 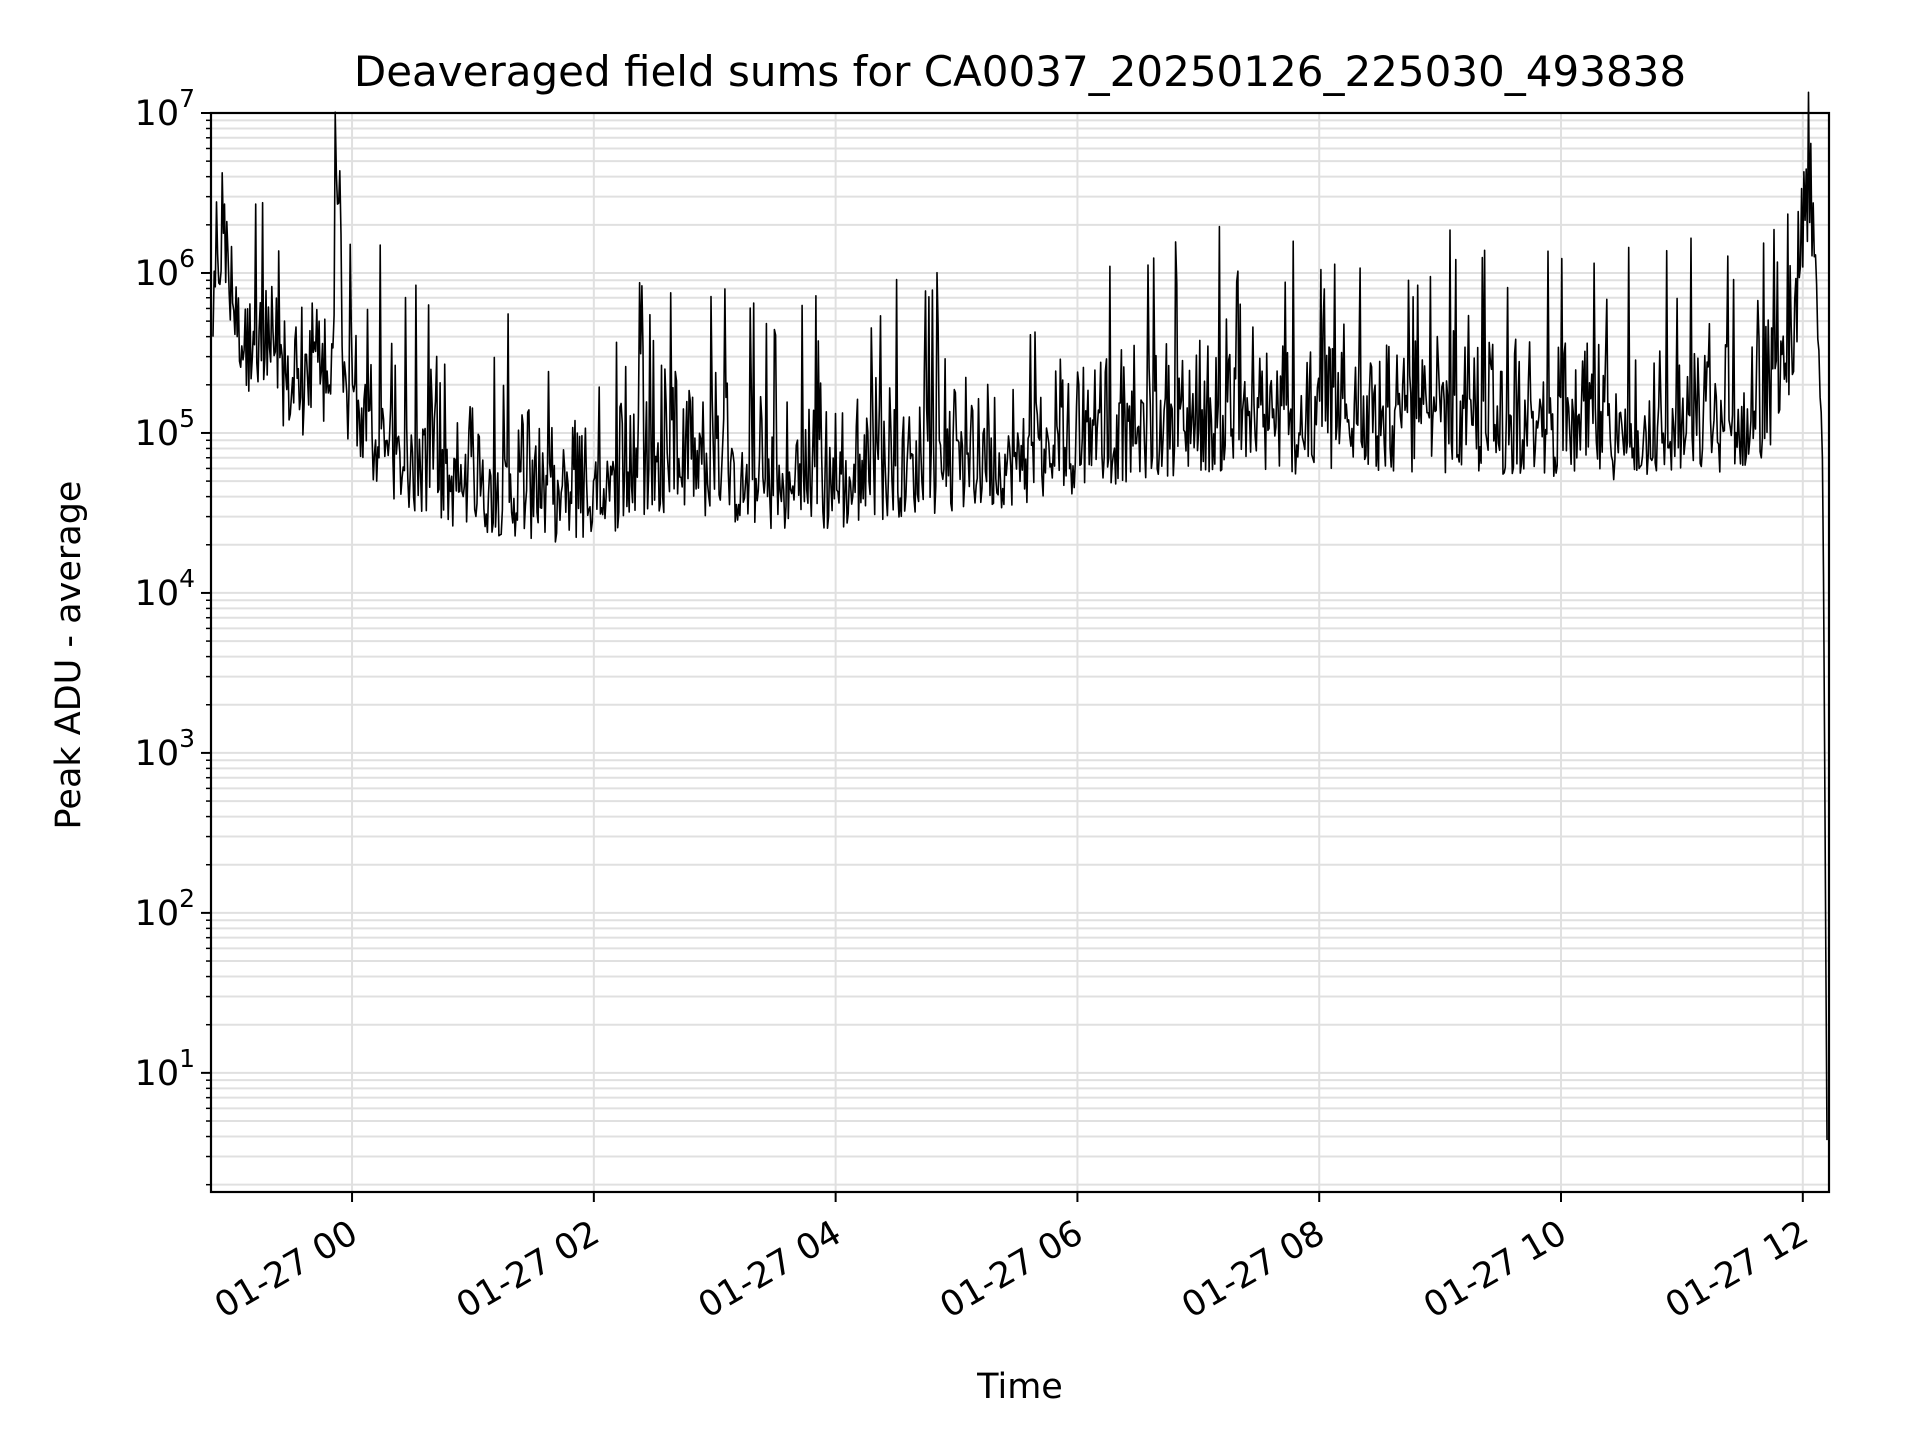 What do you see at coordinates (1019, 1387) in the screenshot?
I see `x-axis-label: Time` at bounding box center [1019, 1387].